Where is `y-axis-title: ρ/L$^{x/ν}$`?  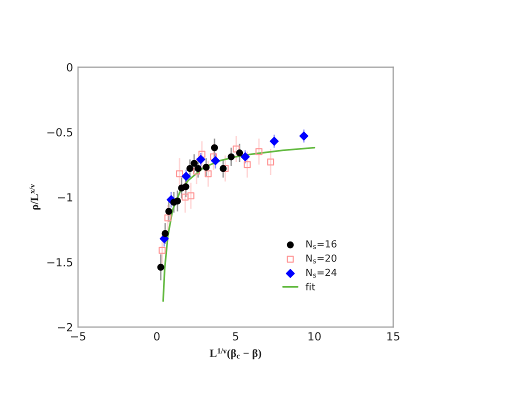
y-axis-title: ρ/L$^{x/ν}$ is located at coordinates (34, 197).